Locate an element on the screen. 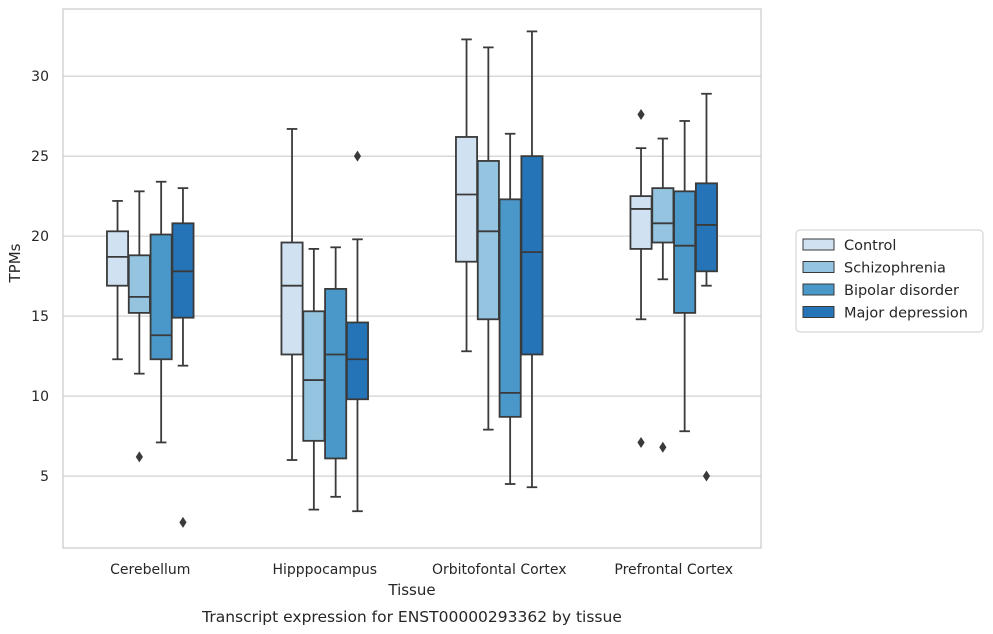 Image resolution: width=993 pixels, height=634 pixels. x-axis-label: Tissue is located at coordinates (411, 590).